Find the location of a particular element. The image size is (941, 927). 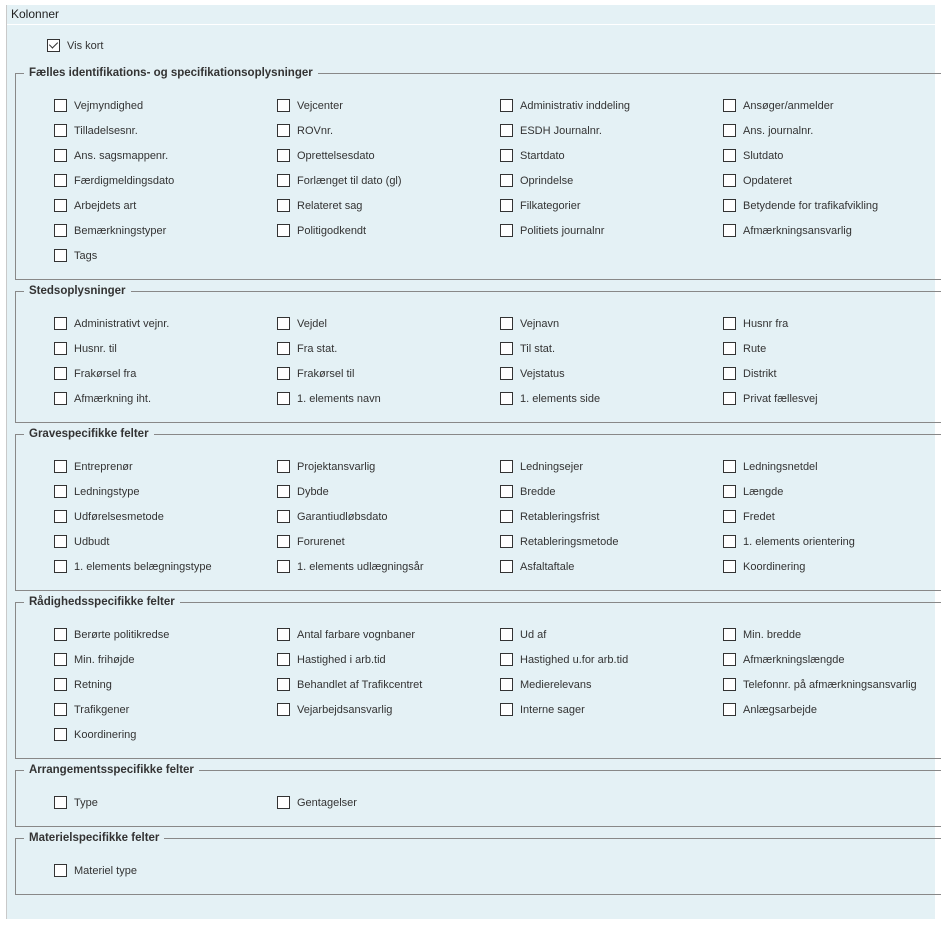

column-option: Oprindelse is located at coordinates (611, 180).